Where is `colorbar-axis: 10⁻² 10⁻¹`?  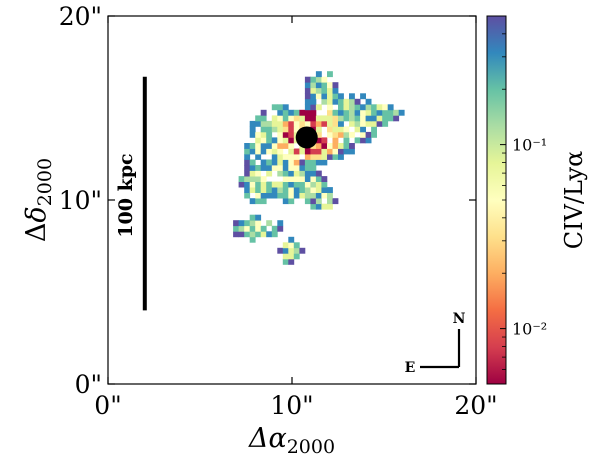 colorbar-axis: 10⁻² 10⁻¹ is located at coordinates (523, 200).